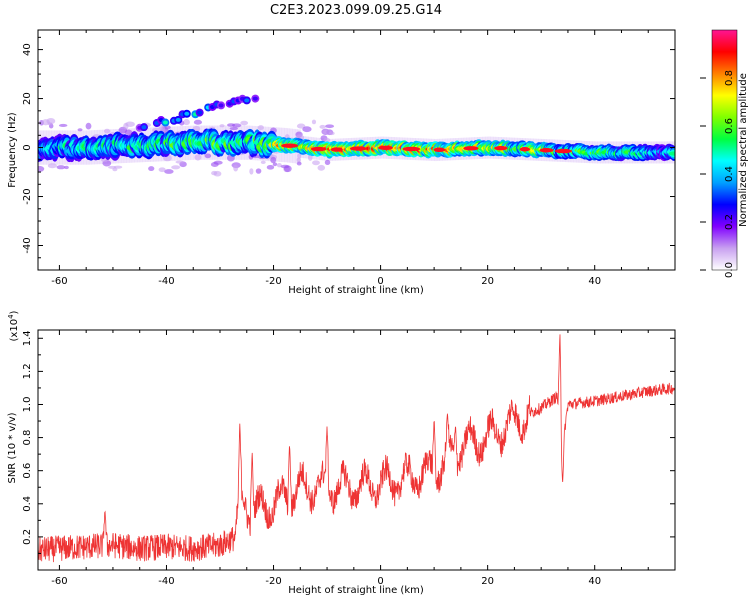  I want to click on y-tick-label: 0.2, so click(27, 537).